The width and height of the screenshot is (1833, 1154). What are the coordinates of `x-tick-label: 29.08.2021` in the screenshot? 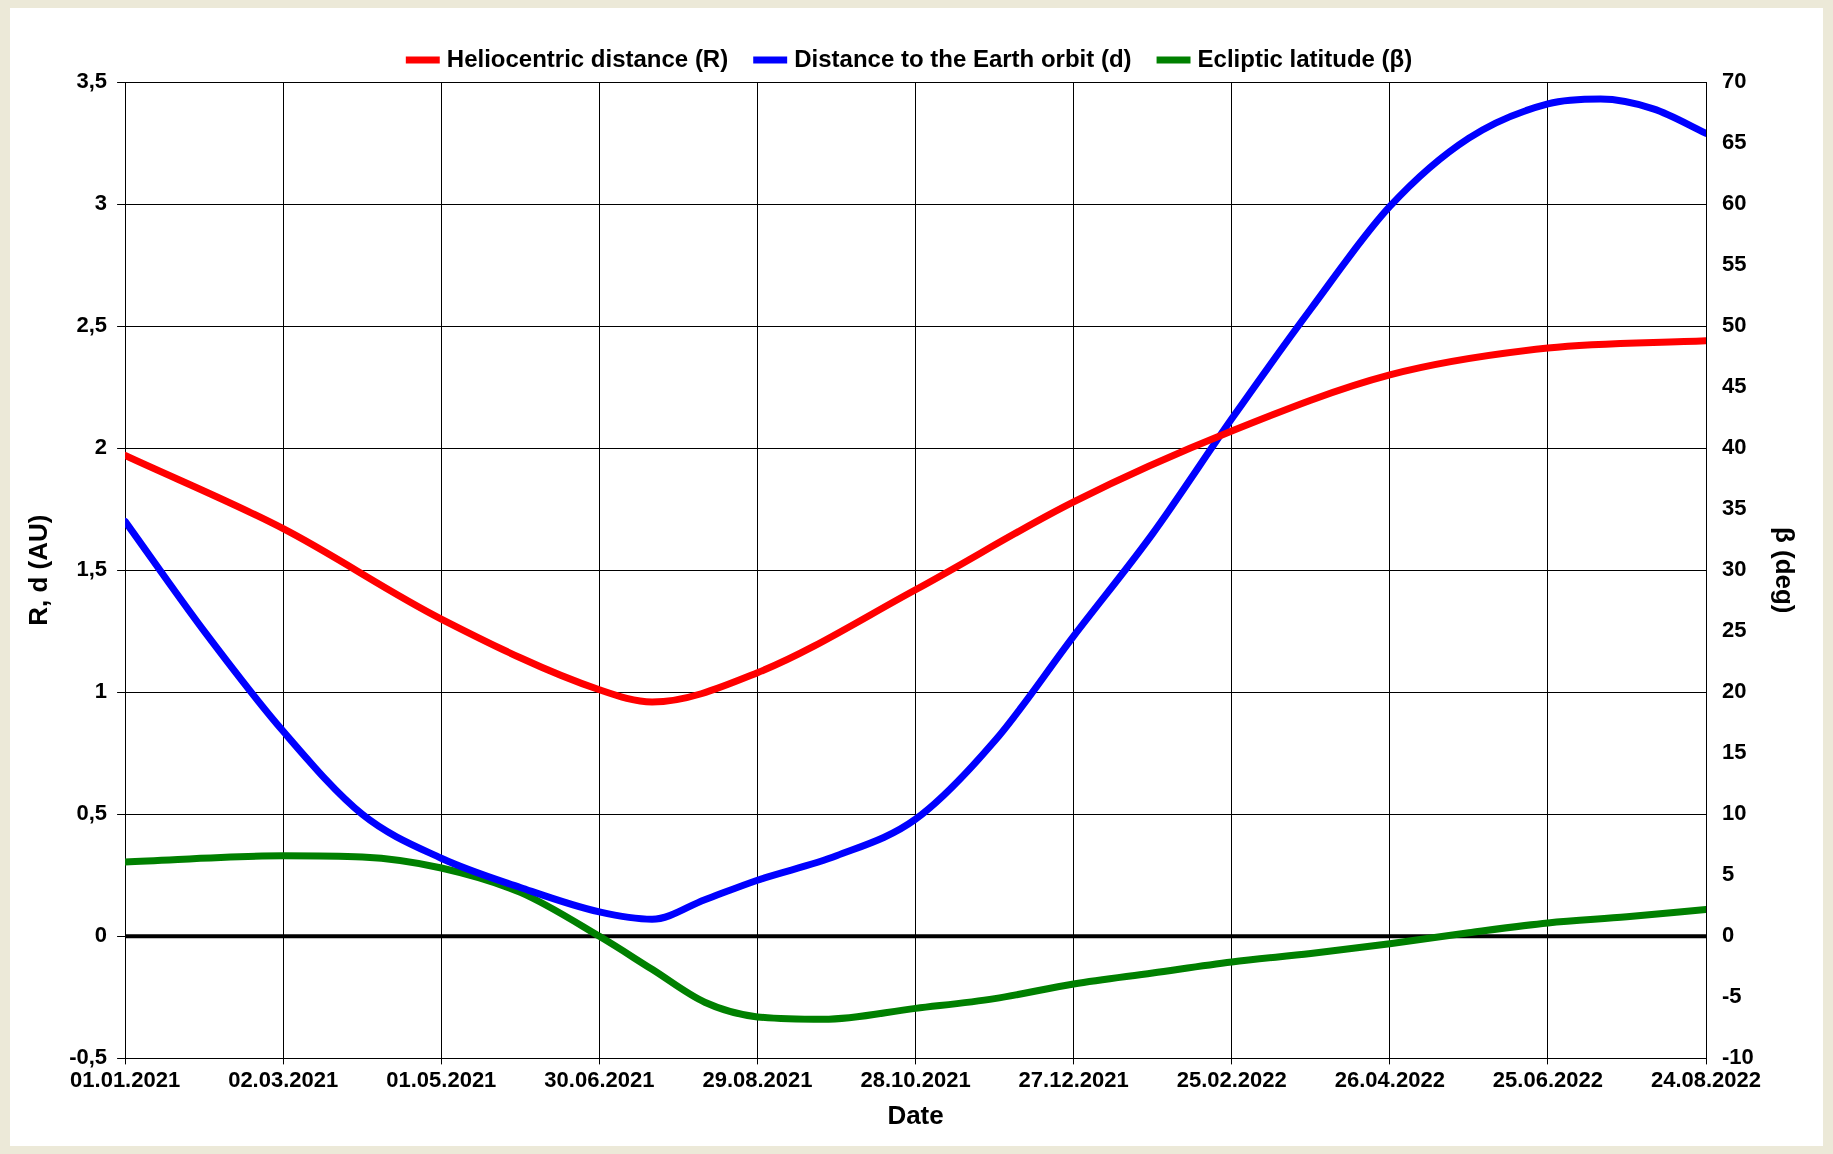 It's located at (757, 1079).